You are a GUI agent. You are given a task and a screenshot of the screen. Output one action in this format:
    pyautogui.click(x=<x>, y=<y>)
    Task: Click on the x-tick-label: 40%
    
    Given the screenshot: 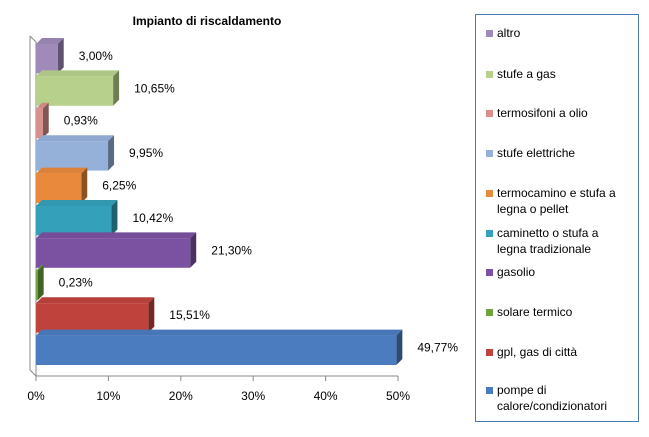 What is the action you would take?
    pyautogui.click(x=326, y=396)
    